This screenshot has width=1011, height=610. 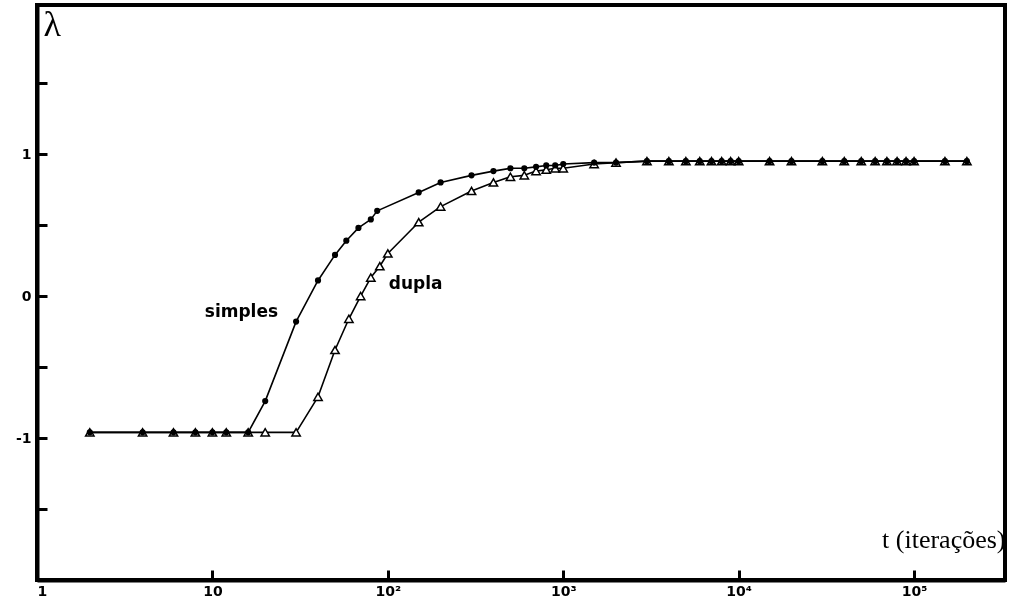 I want to click on x-tick-label: 10, so click(x=213, y=590).